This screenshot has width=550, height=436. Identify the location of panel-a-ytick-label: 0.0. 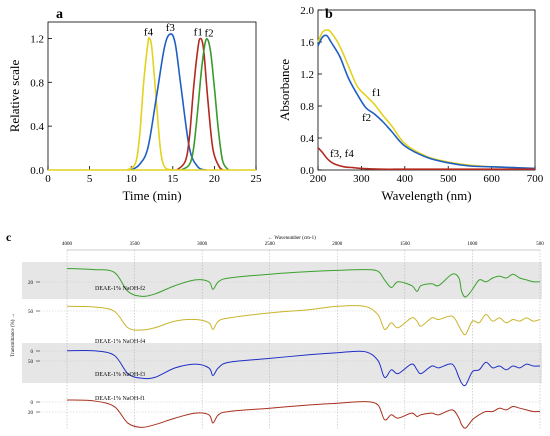
(37, 171).